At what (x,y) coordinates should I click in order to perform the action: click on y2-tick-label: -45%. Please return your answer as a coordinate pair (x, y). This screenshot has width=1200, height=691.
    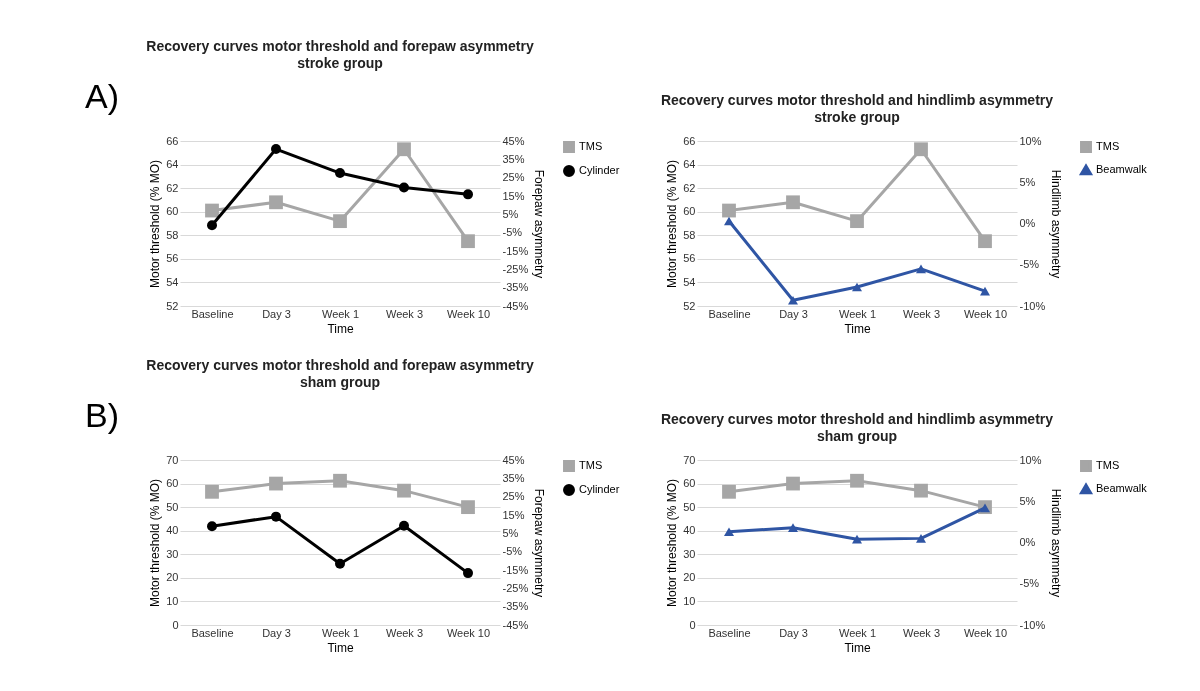
    Looking at the image, I should click on (515, 624).